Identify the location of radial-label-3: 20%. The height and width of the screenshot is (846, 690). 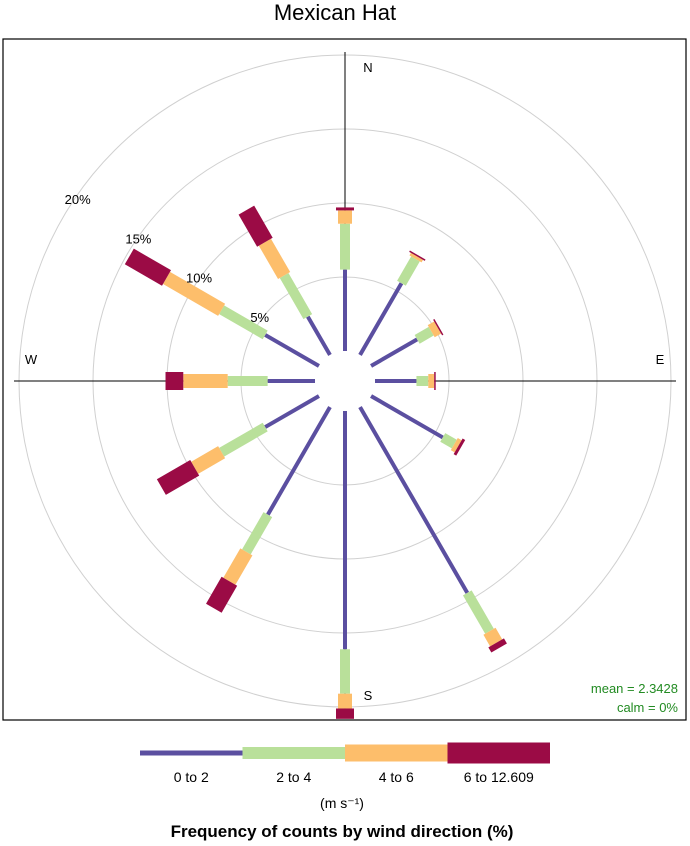
(78, 199).